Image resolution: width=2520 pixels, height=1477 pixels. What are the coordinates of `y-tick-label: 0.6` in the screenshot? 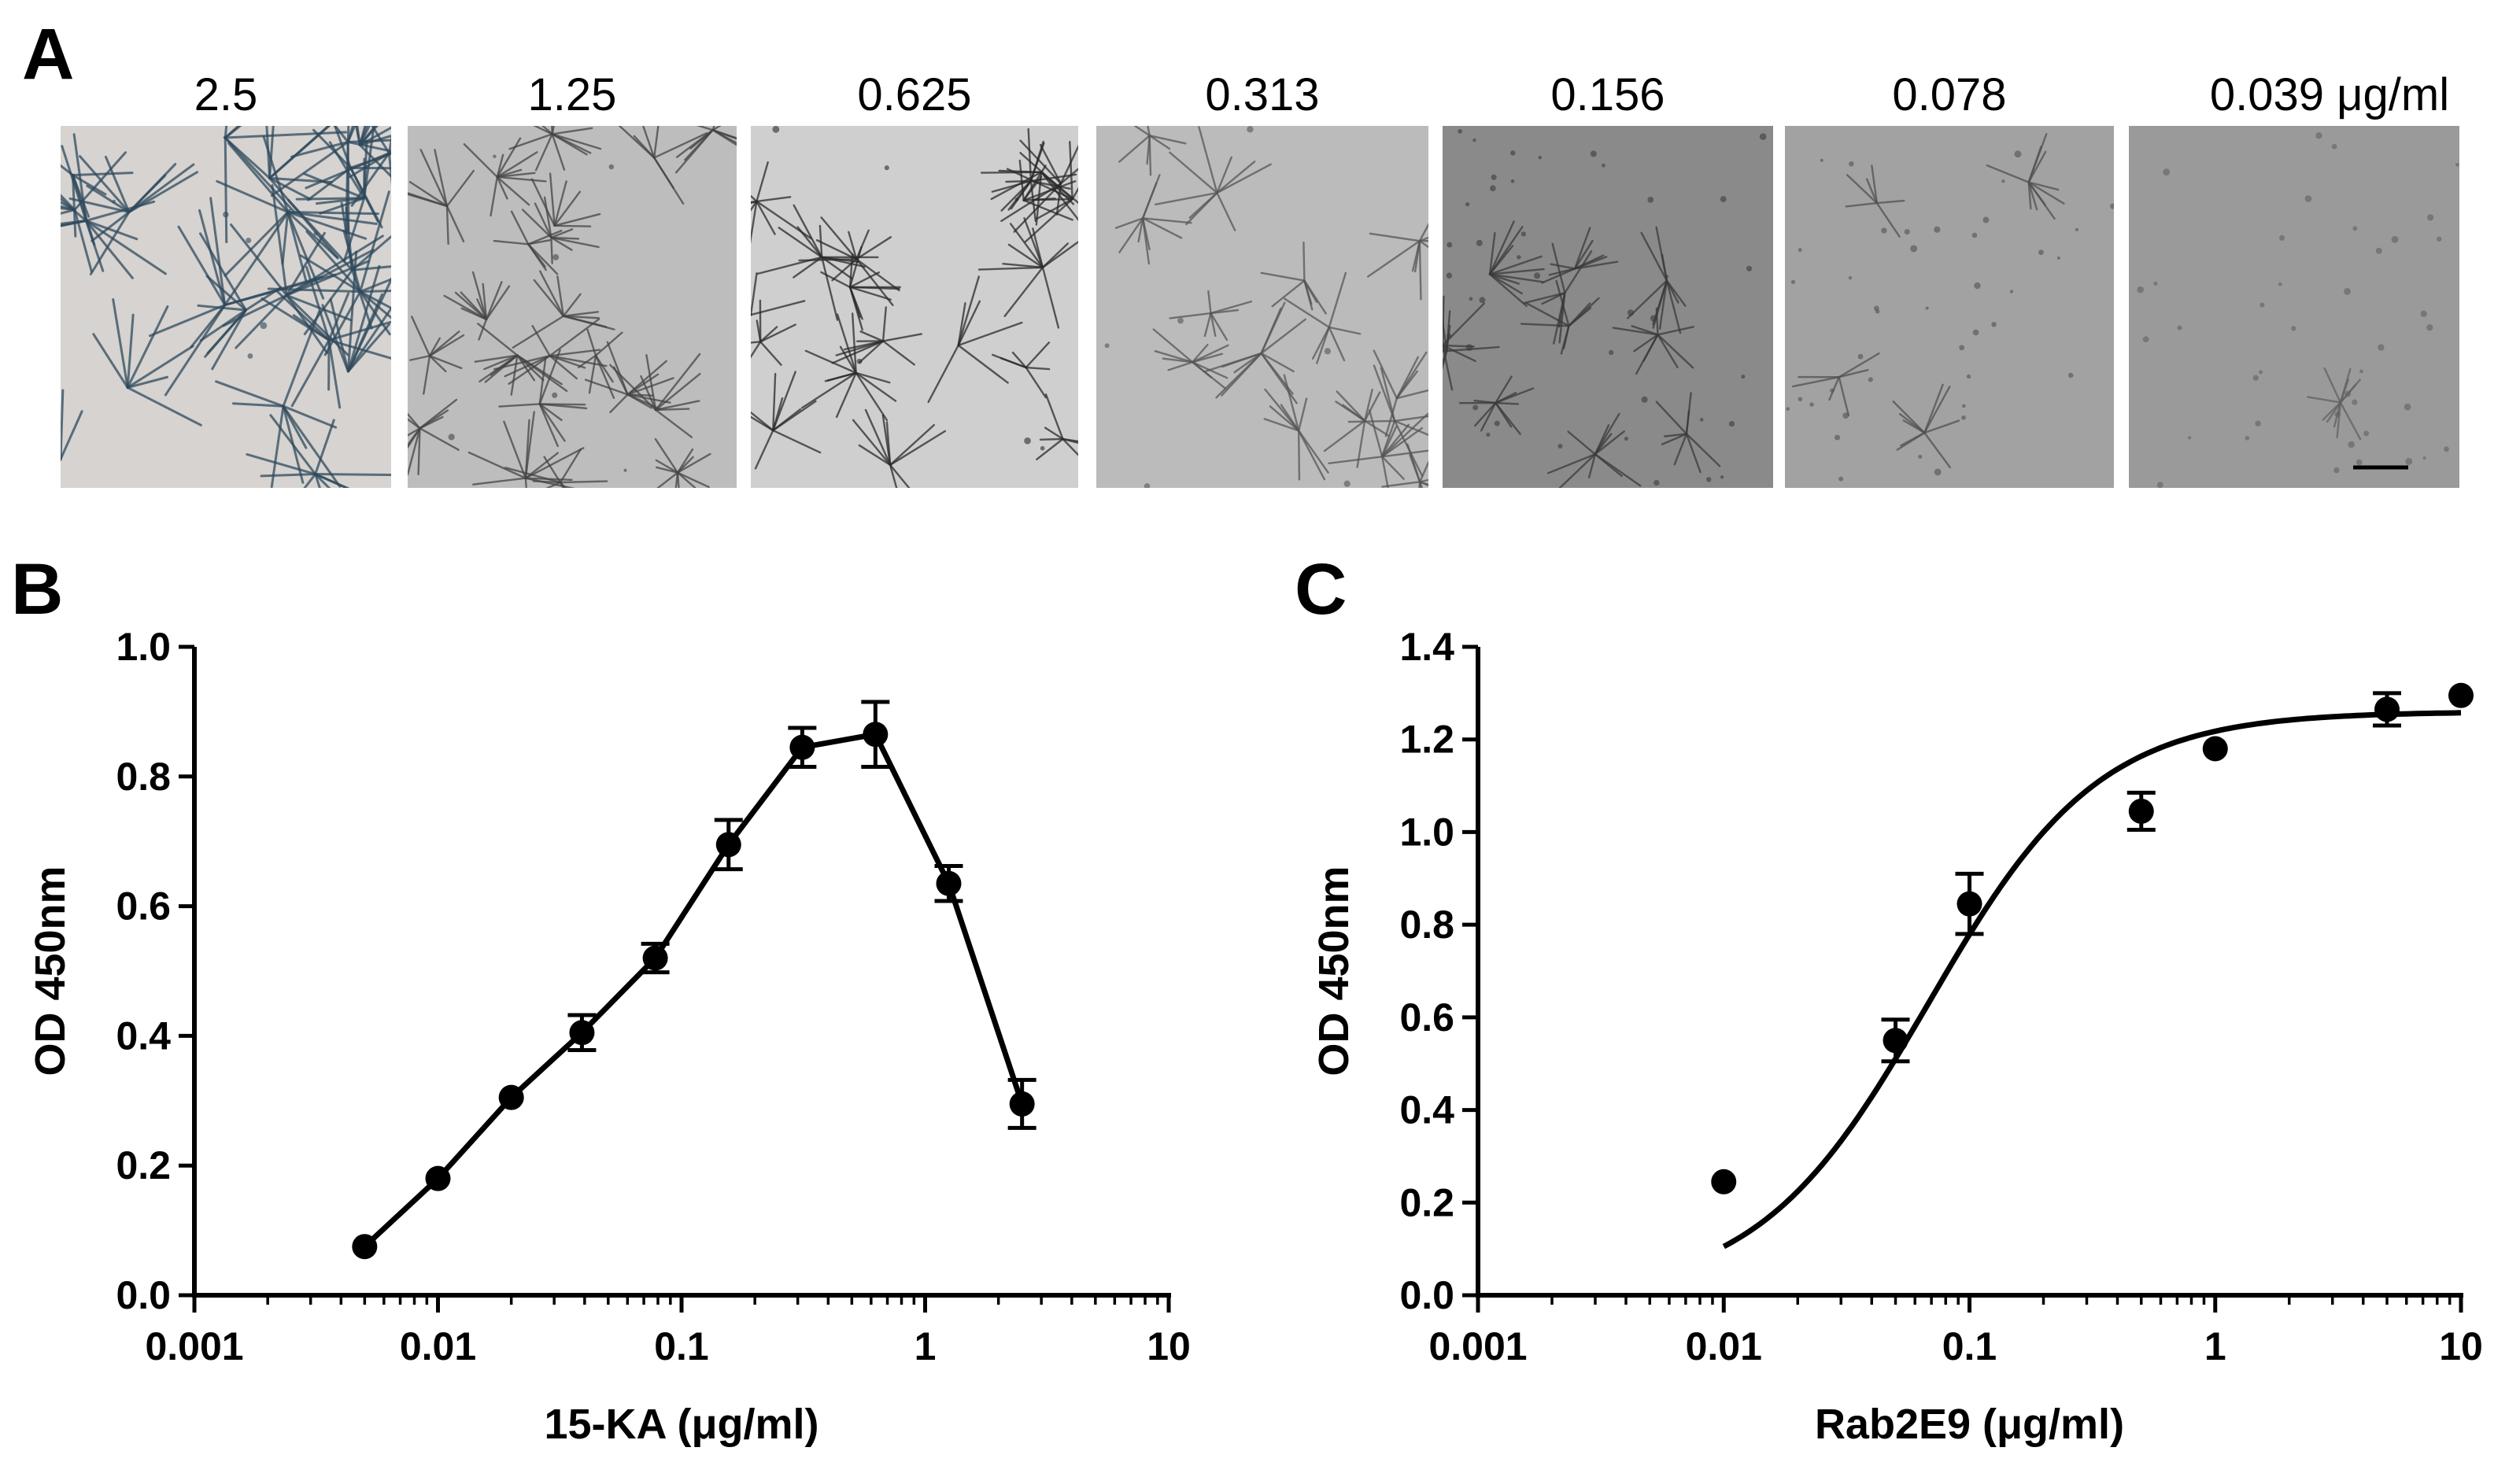 It's located at (1426, 1017).